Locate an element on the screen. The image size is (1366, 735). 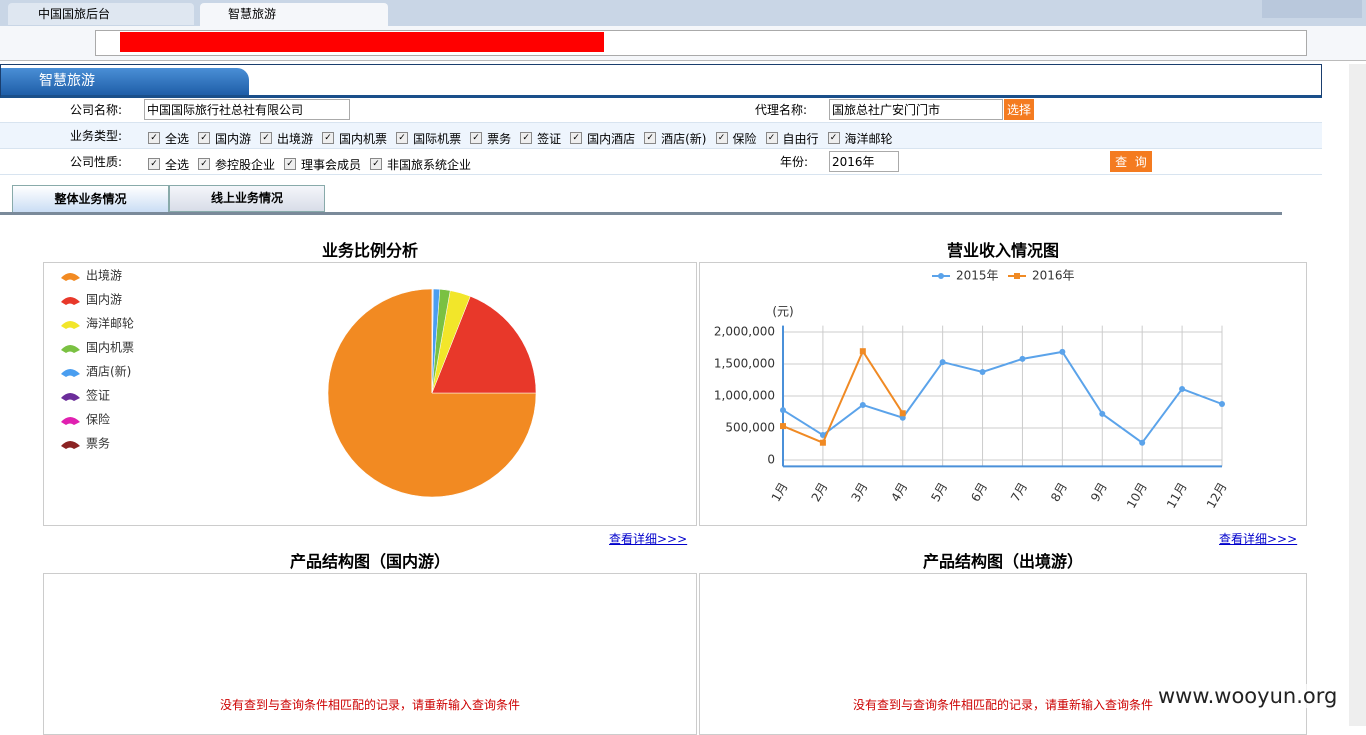
legend-label: 2015年 is located at coordinates (977, 276).